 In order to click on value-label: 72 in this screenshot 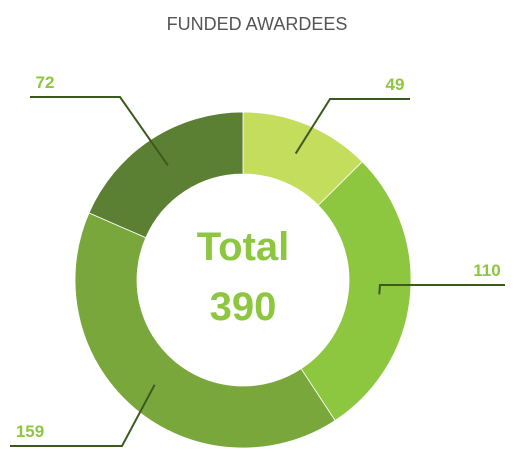, I will do `click(45, 82)`.